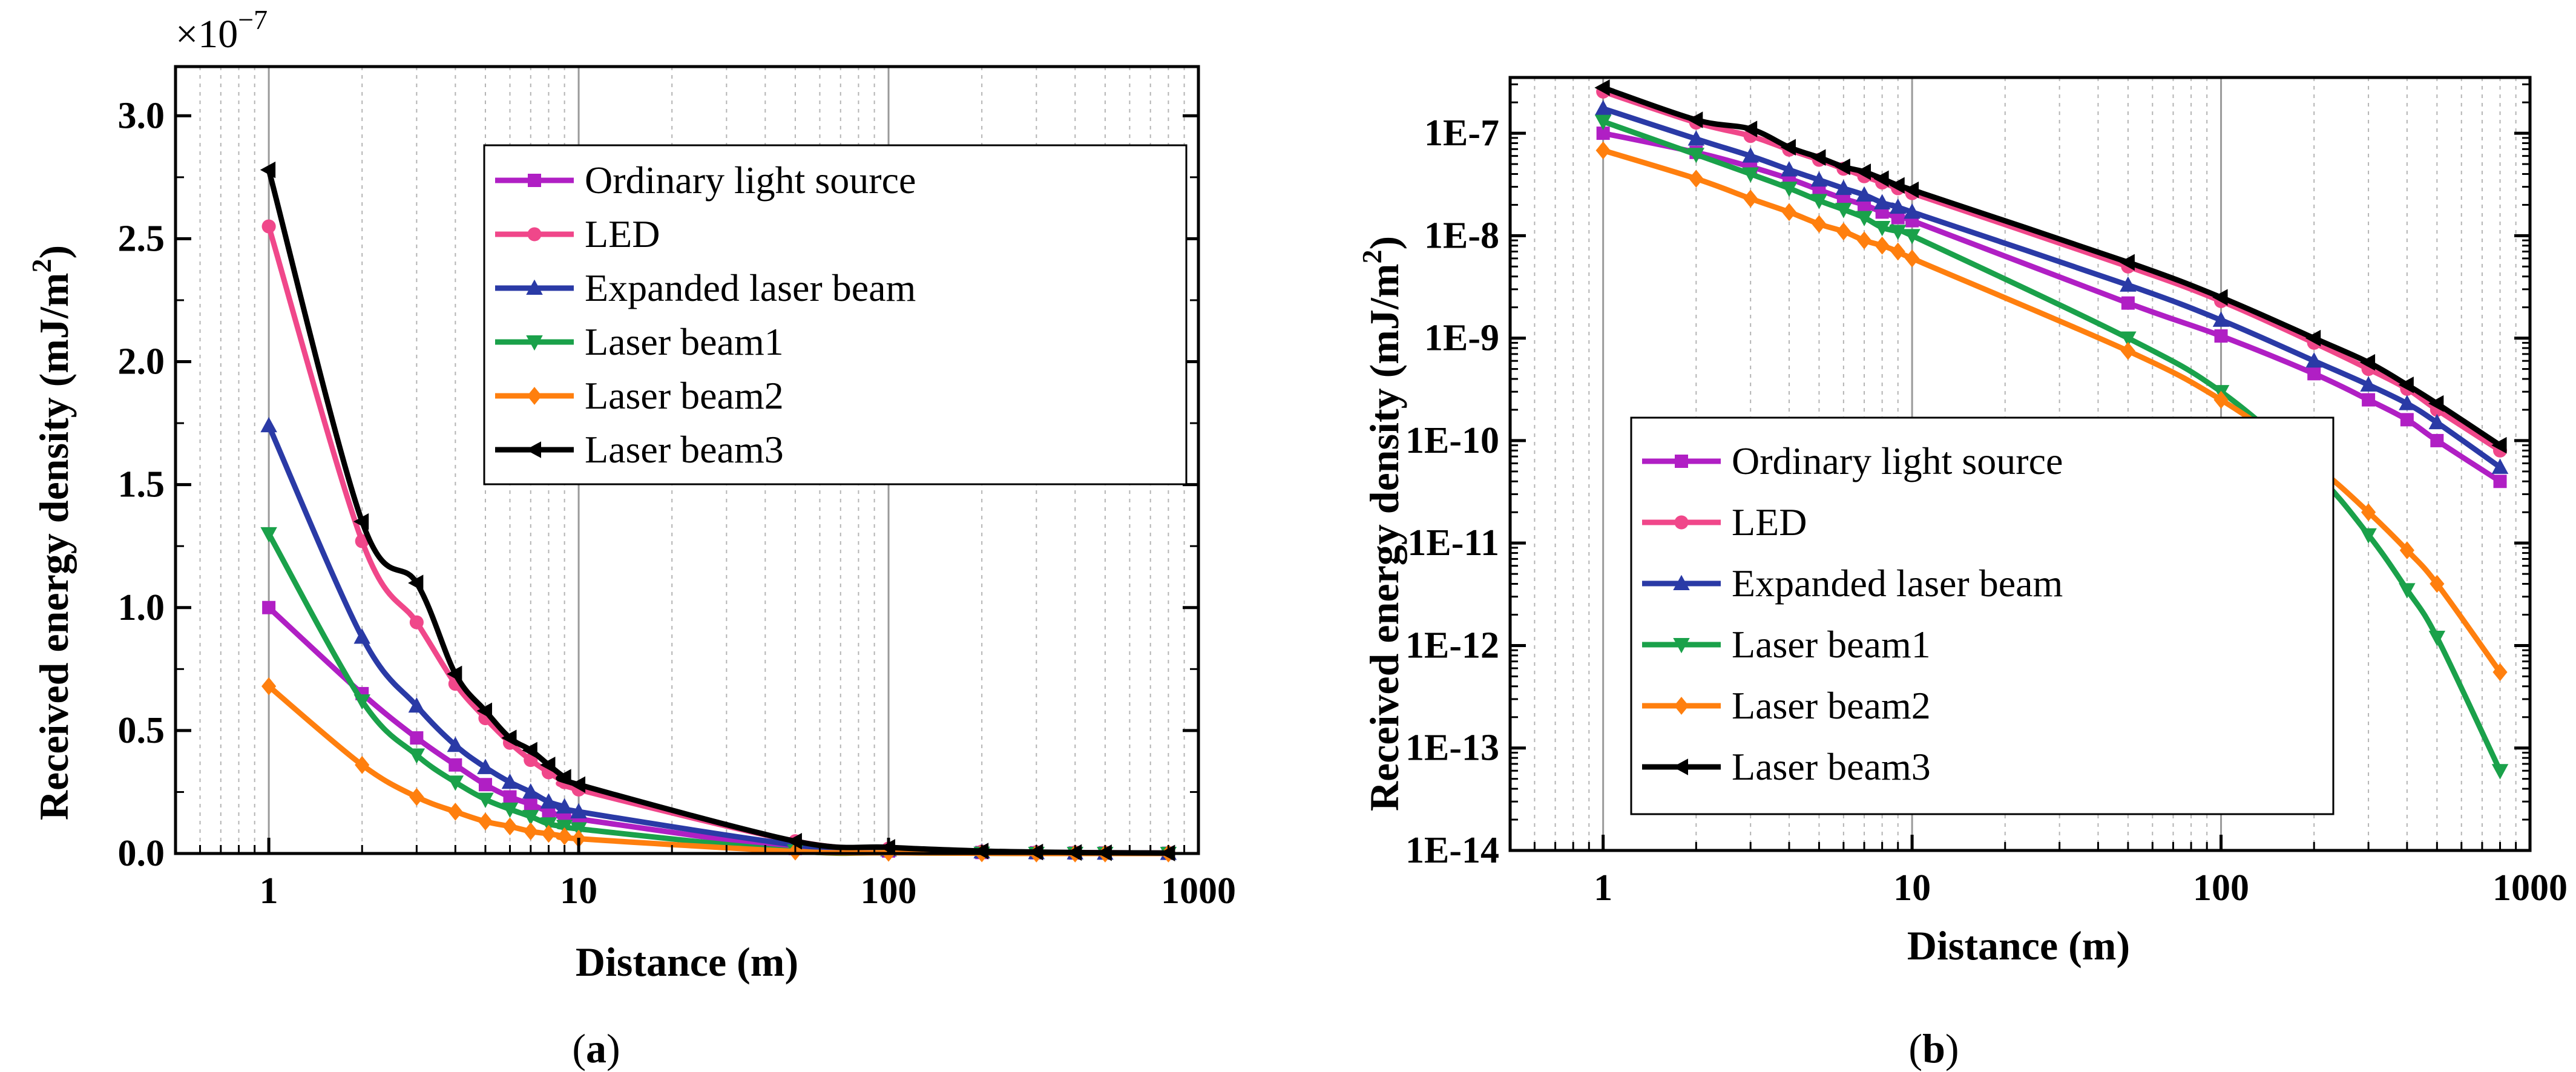 The image size is (2576, 1072). Describe the element at coordinates (719, 695) in the screenshot. I see `a-series-laser-beam1` at that location.